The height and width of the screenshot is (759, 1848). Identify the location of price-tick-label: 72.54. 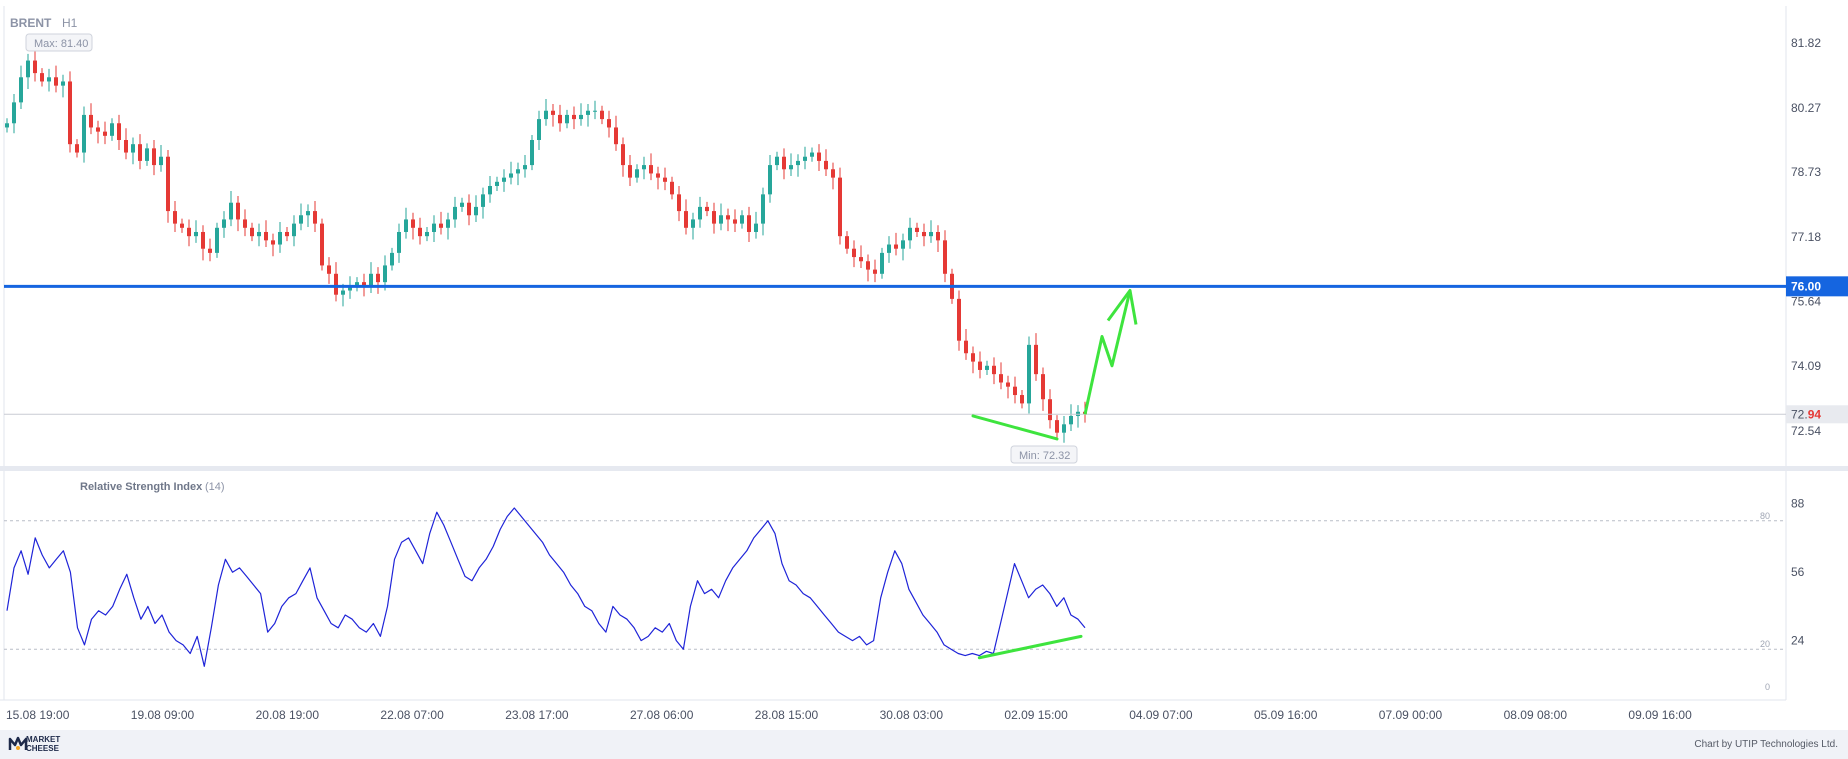
(1806, 431).